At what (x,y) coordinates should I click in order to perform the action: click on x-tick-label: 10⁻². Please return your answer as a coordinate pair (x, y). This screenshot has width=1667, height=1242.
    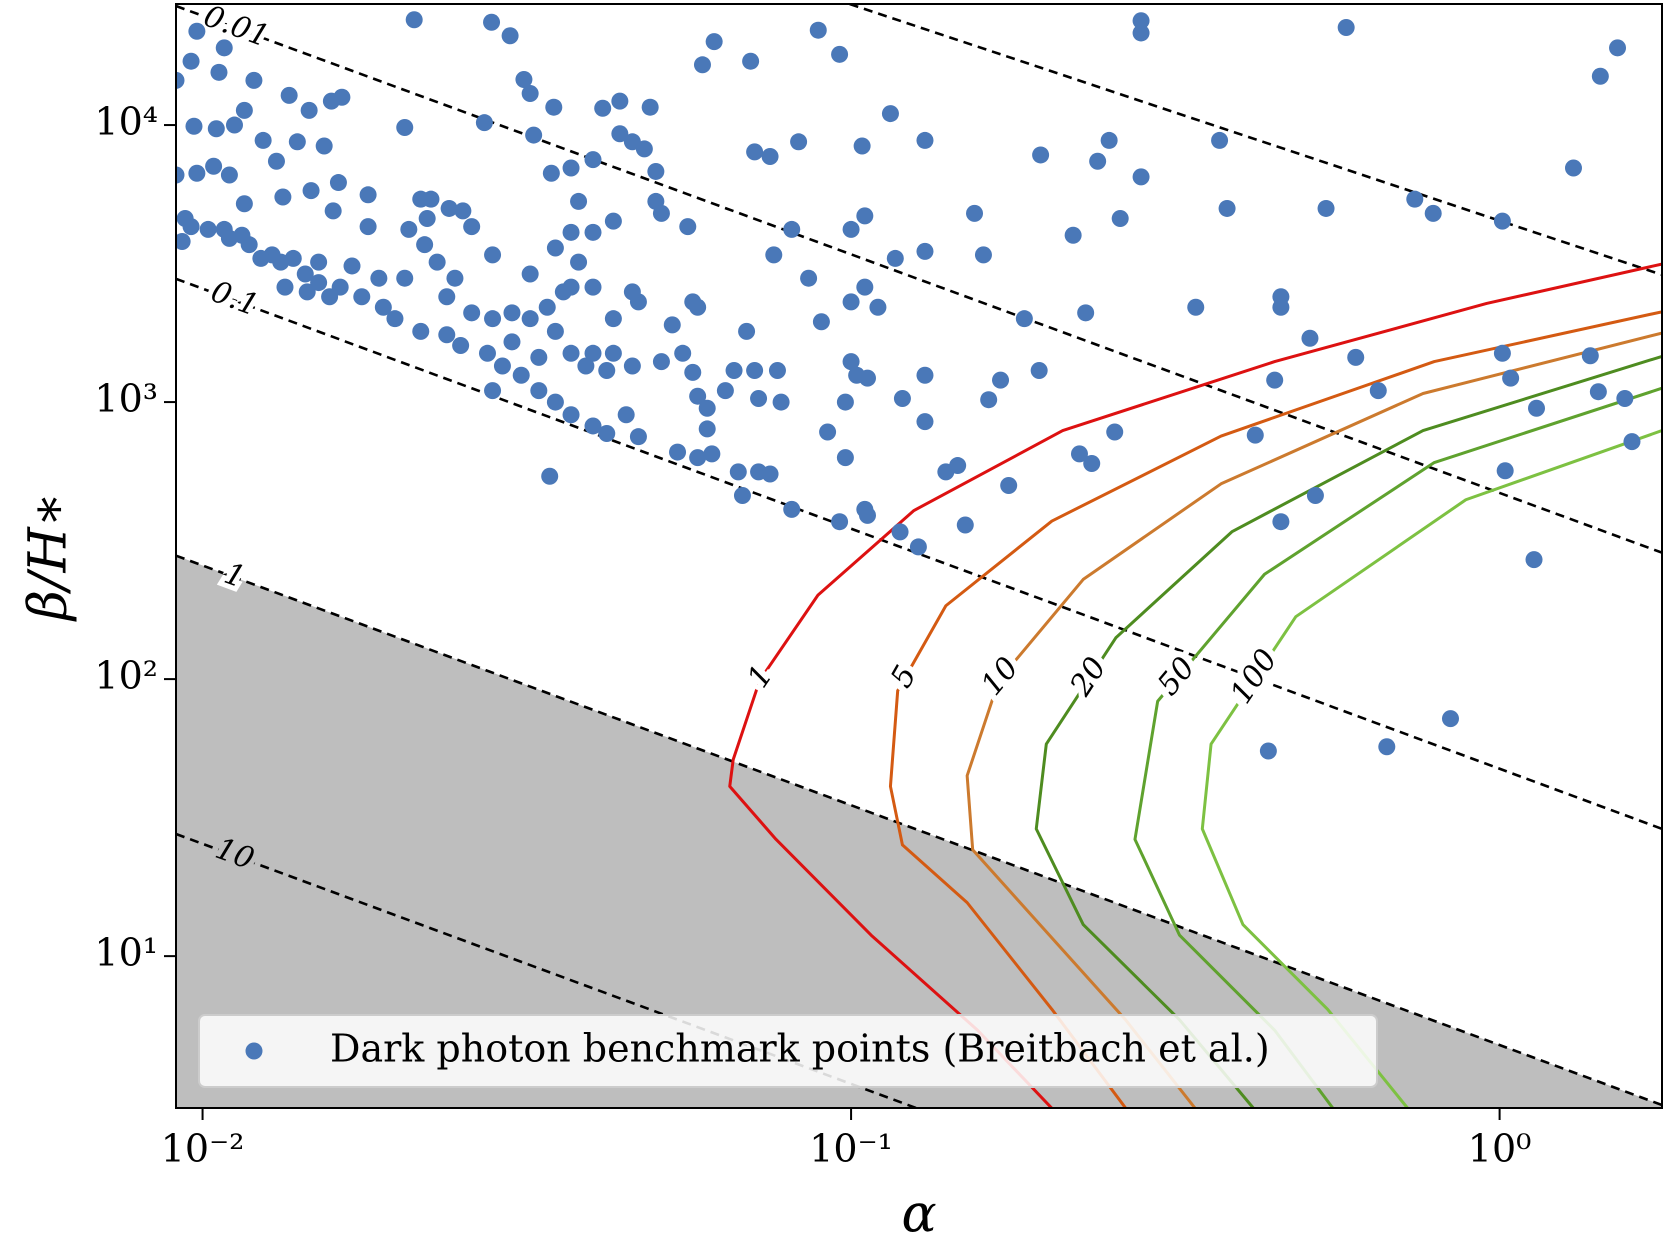
    Looking at the image, I should click on (203, 1149).